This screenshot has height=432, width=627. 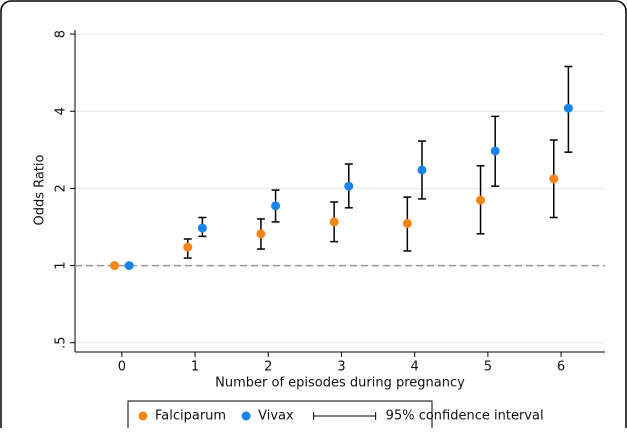 What do you see at coordinates (276, 416) in the screenshot?
I see `legend-label: Vivax` at bounding box center [276, 416].